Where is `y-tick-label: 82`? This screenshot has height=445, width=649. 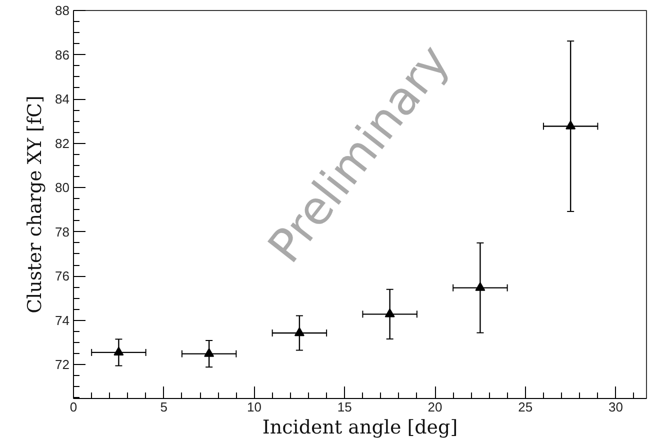 y-tick-label: 82 is located at coordinates (62, 143).